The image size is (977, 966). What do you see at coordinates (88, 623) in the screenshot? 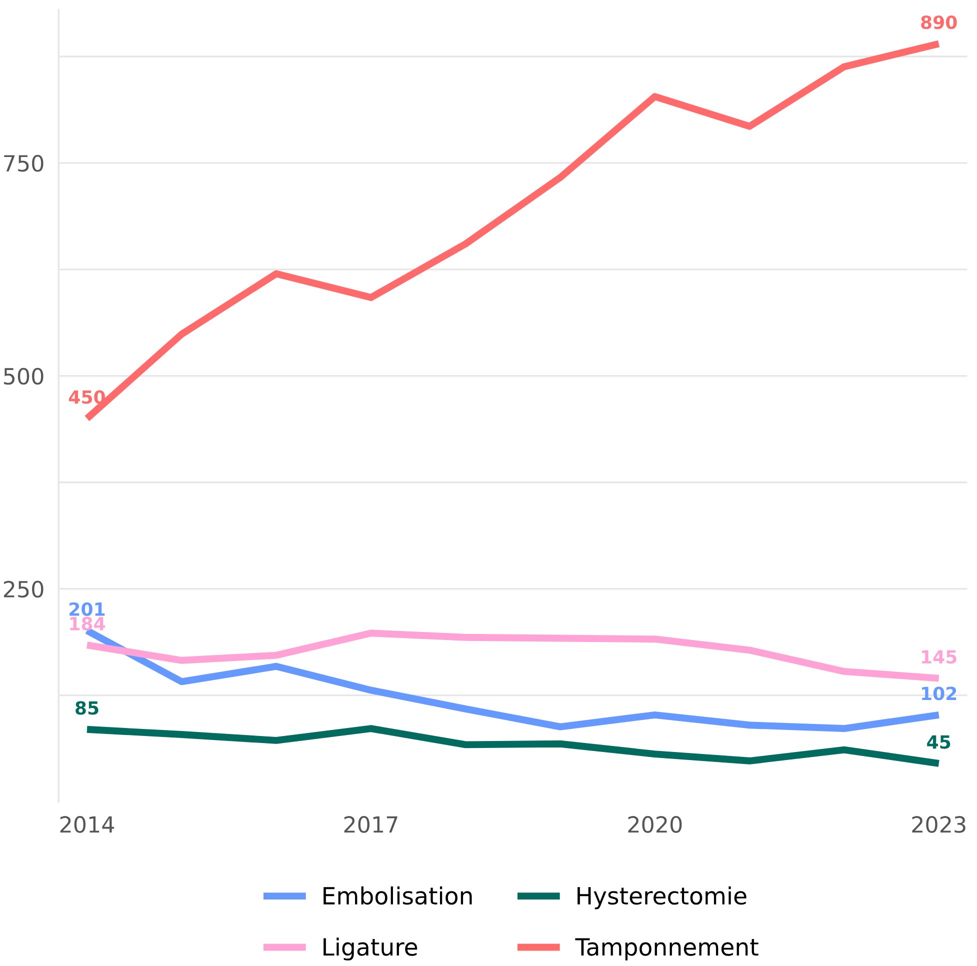
I see `data-label: 184` at bounding box center [88, 623].